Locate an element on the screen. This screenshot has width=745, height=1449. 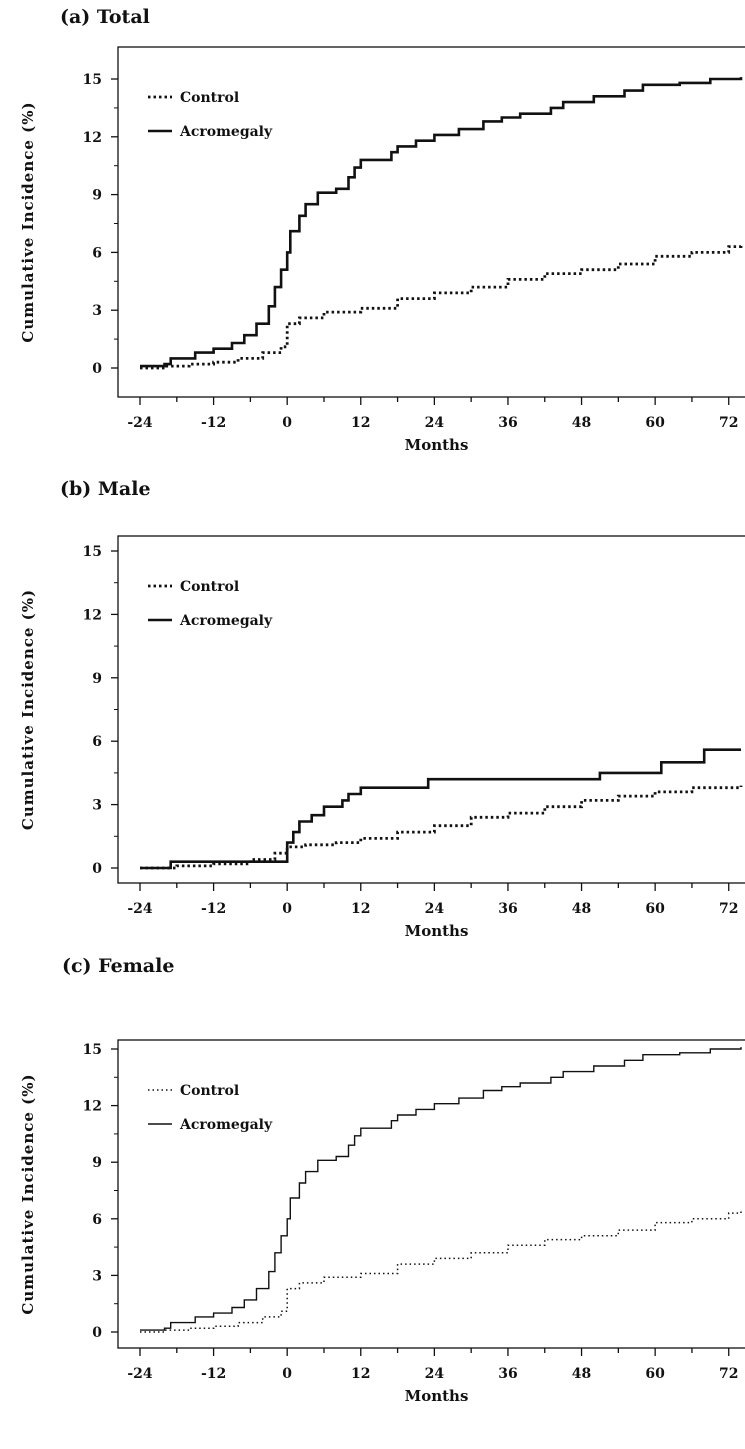
panel-title-male: (b) Male is located at coordinates (105, 489).